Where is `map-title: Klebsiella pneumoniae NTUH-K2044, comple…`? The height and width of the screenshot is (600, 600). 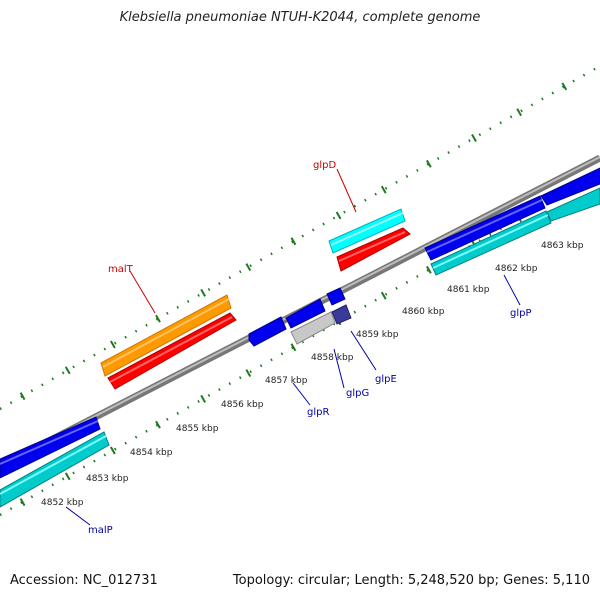 map-title: Klebsiella pneumoniae NTUH-K2044, comple… is located at coordinates (300, 17).